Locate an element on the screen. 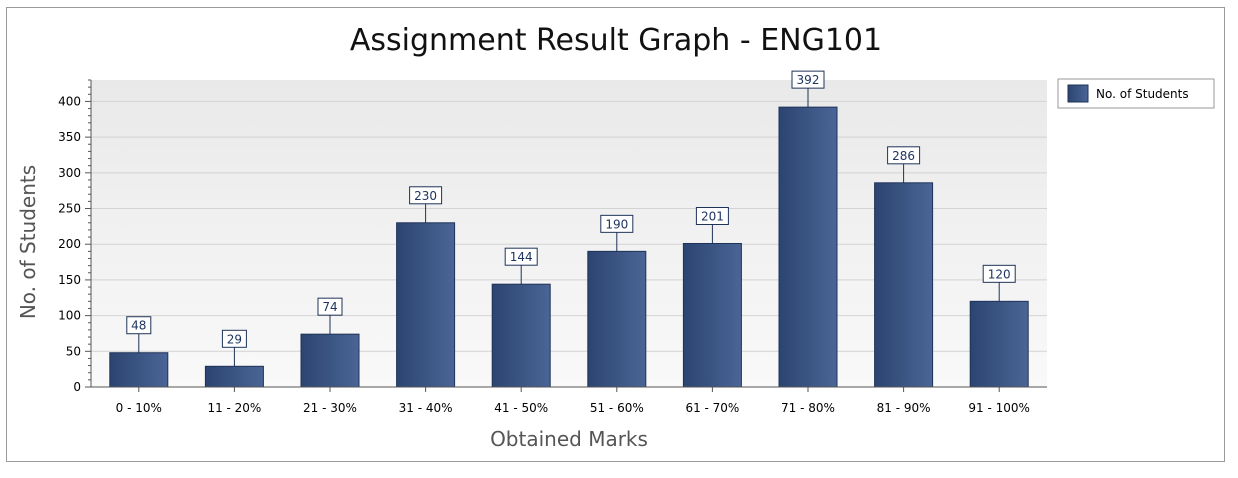 The width and height of the screenshot is (1238, 478). data-label: 29 is located at coordinates (234, 339).